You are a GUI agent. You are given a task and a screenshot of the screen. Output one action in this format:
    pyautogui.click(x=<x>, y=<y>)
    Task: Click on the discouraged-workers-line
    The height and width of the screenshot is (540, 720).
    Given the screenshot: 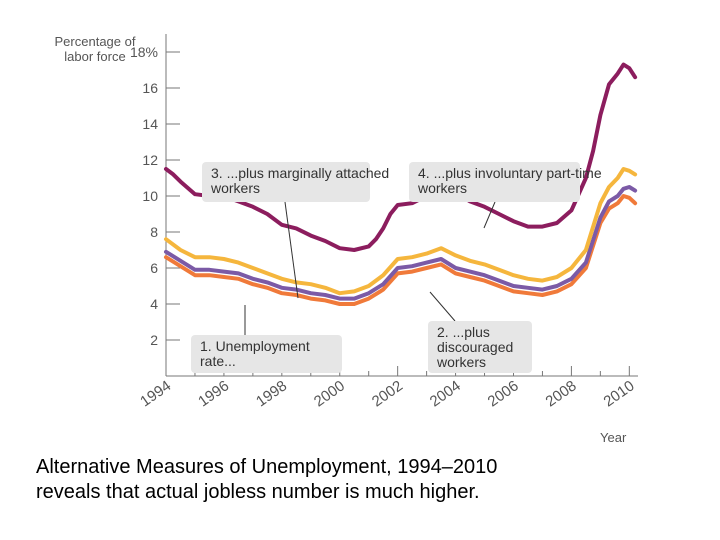 What is the action you would take?
    pyautogui.click(x=401, y=243)
    